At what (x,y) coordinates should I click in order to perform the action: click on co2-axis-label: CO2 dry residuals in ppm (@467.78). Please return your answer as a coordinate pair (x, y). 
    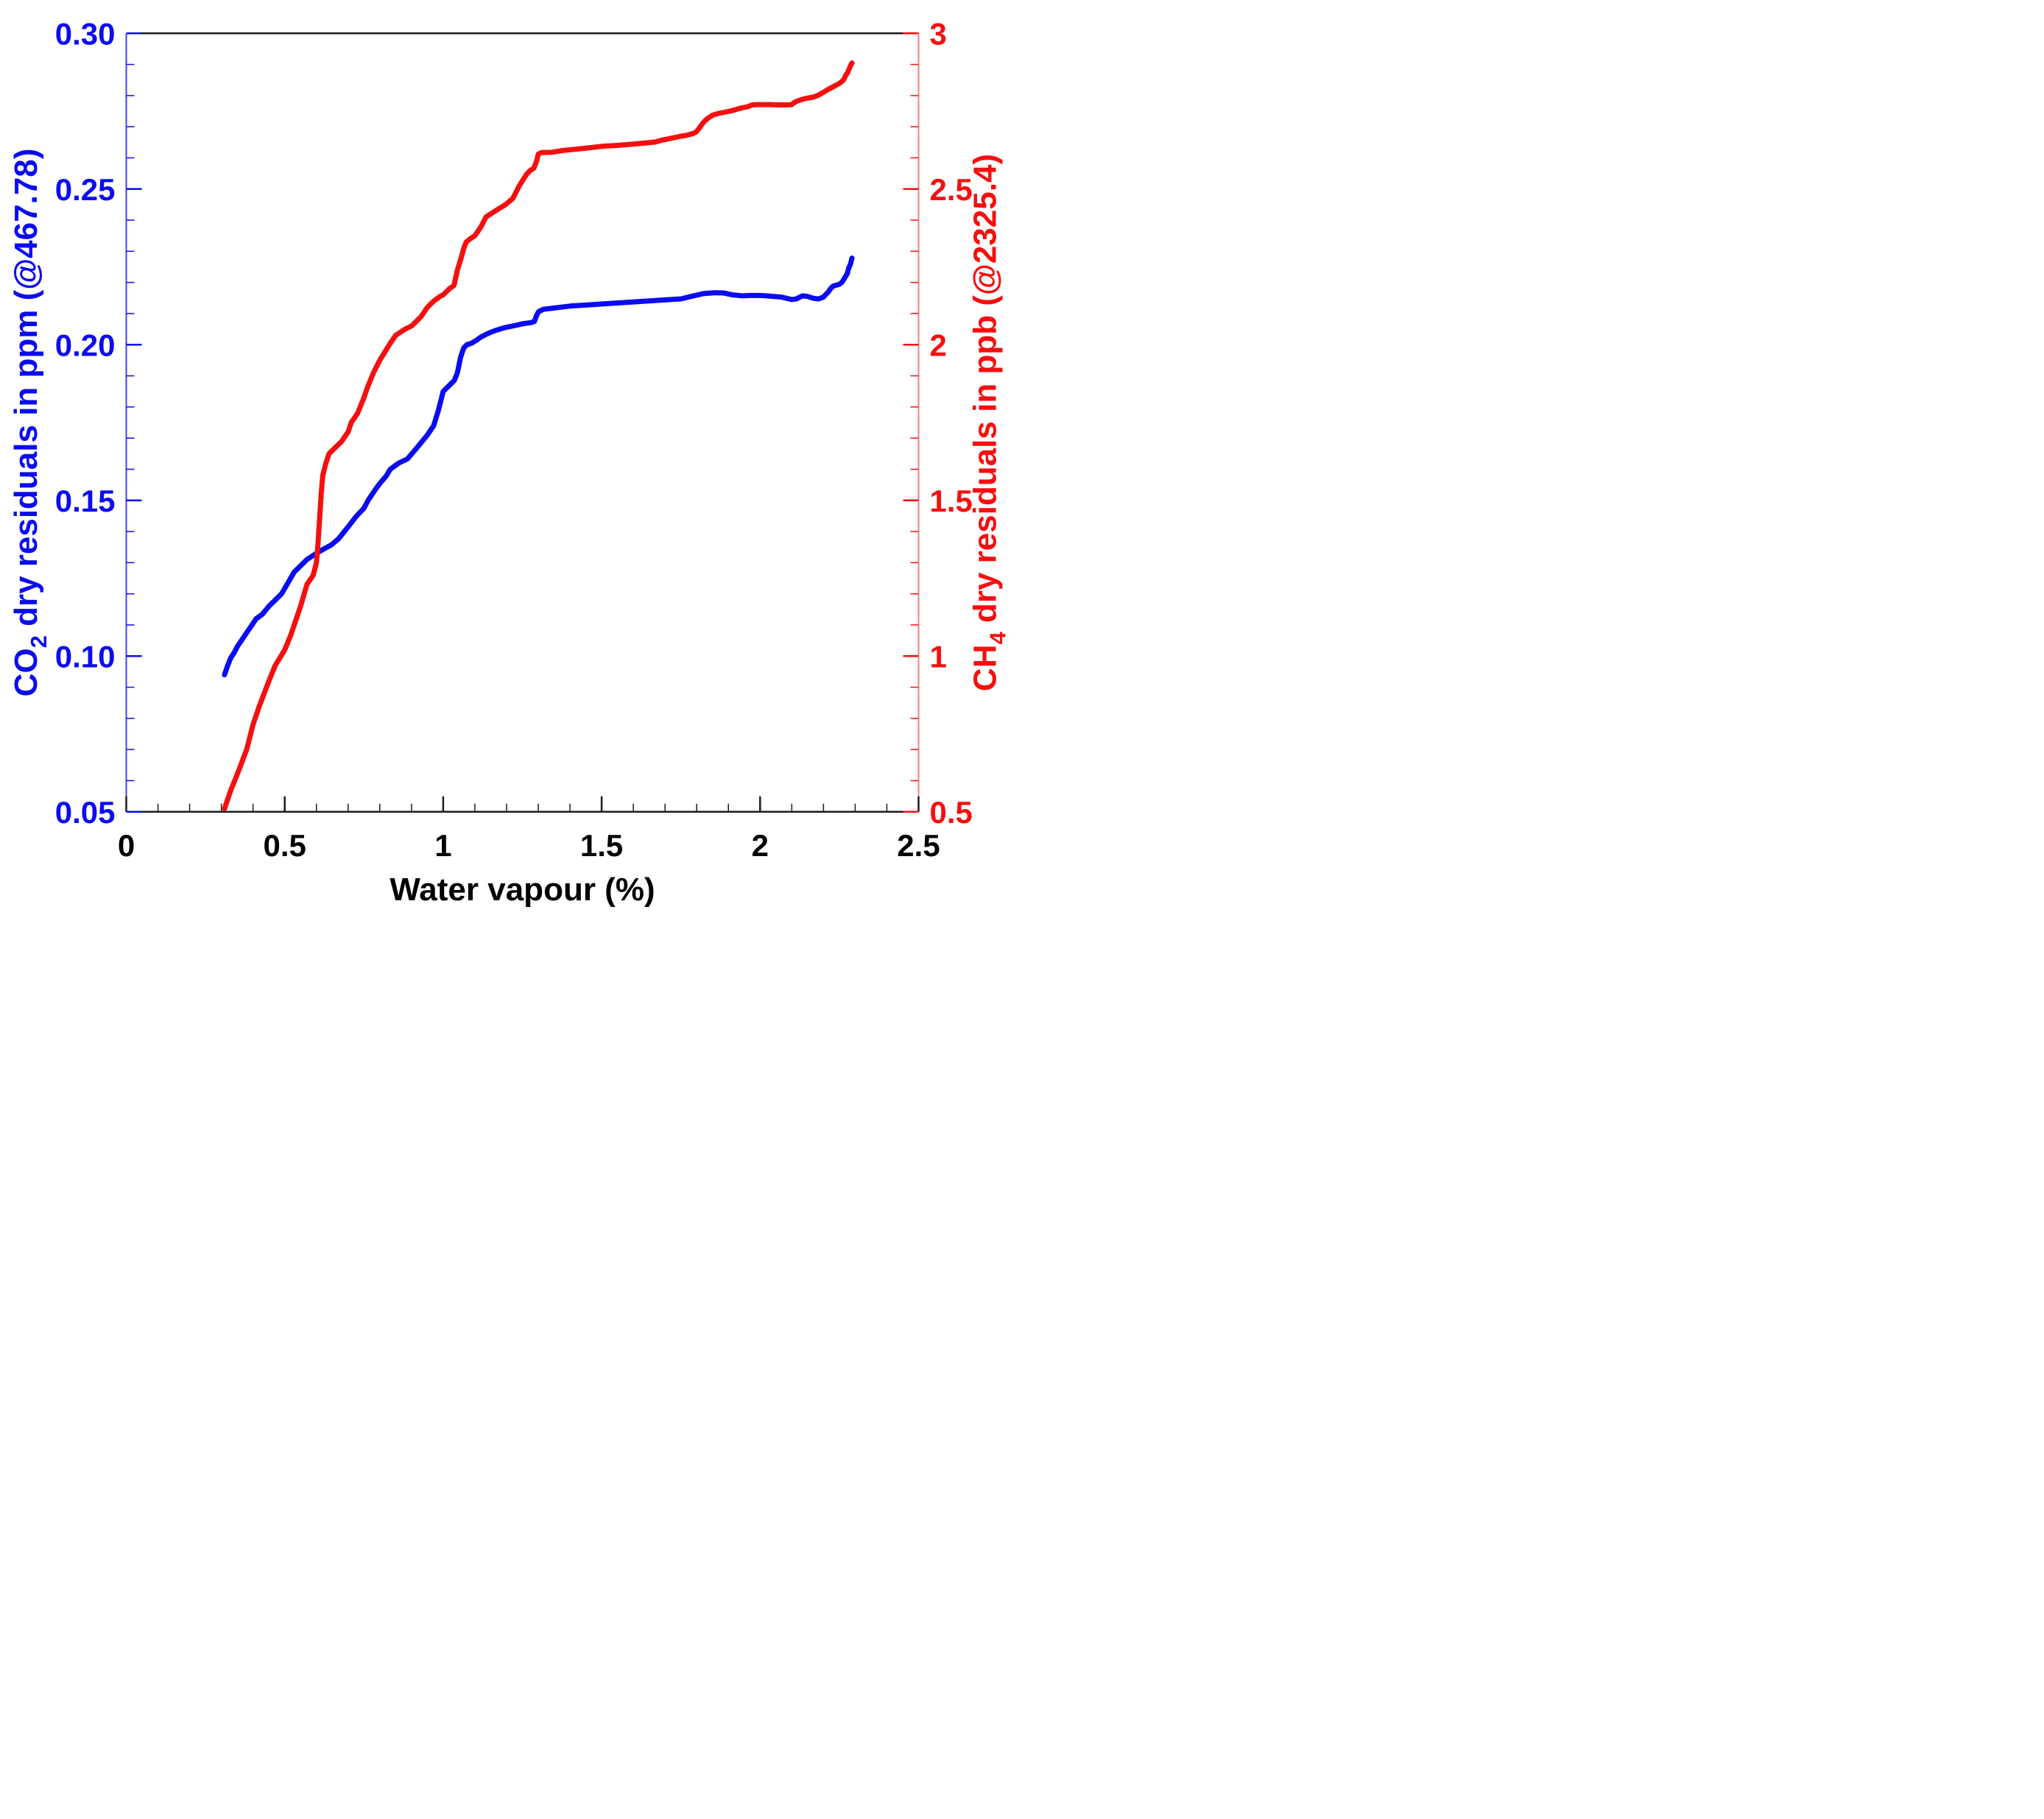
    Looking at the image, I should click on (30, 423).